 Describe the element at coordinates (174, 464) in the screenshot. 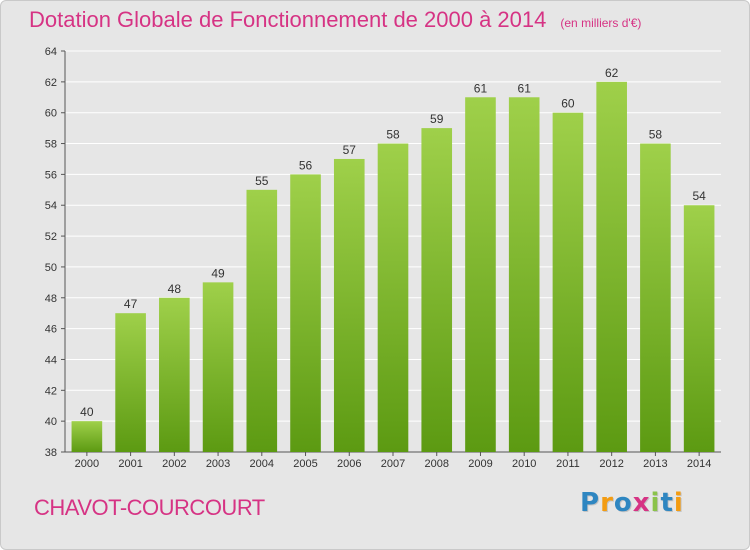

I see `x-tick-label-2002: 2002` at that location.